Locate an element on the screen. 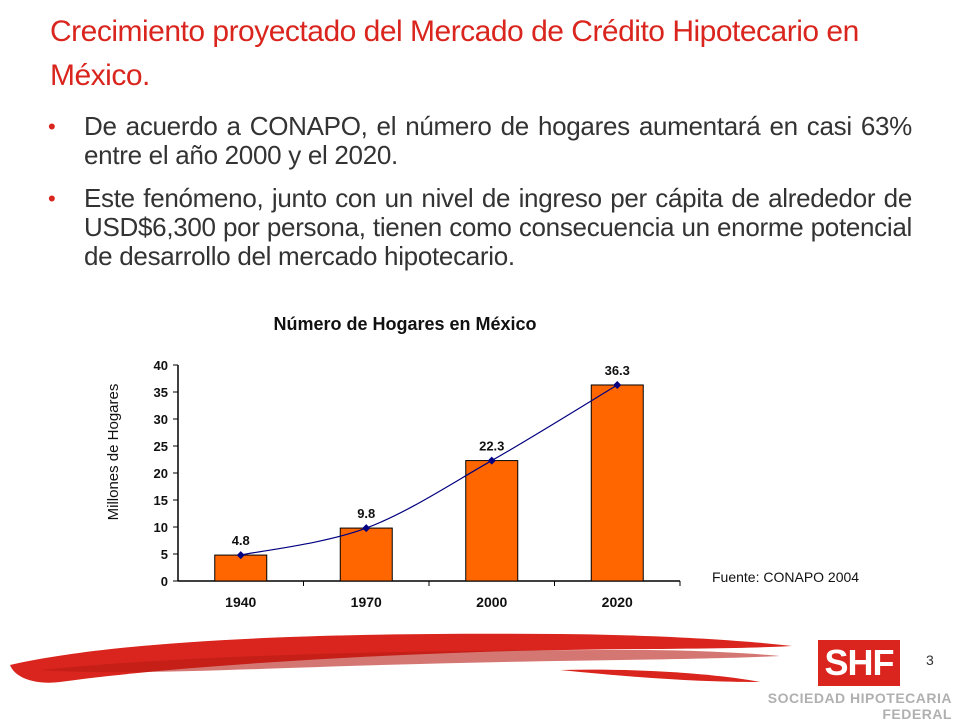  y-tick-label: 20 is located at coordinates (161, 473).